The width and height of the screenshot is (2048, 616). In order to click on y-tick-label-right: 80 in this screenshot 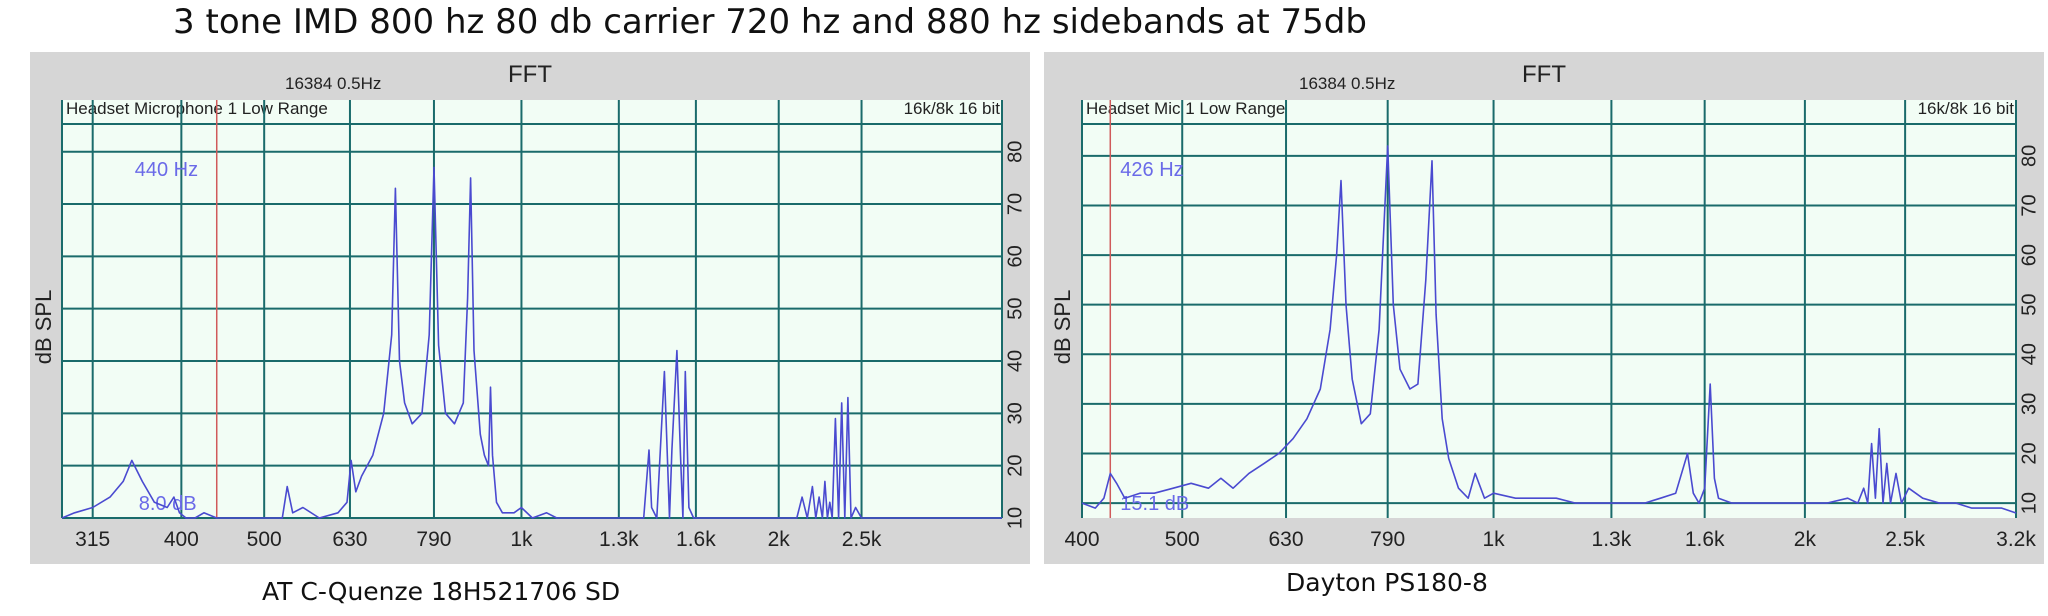, I will do `click(2029, 156)`.